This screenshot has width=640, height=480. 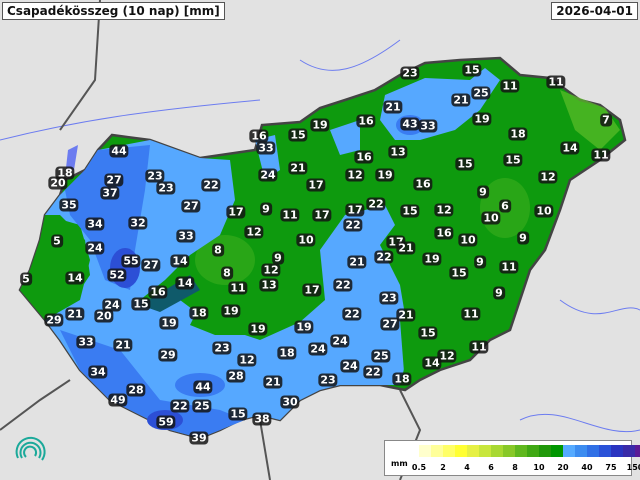 What do you see at coordinates (117, 275) in the screenshot?
I see `station-value: 52` at bounding box center [117, 275].